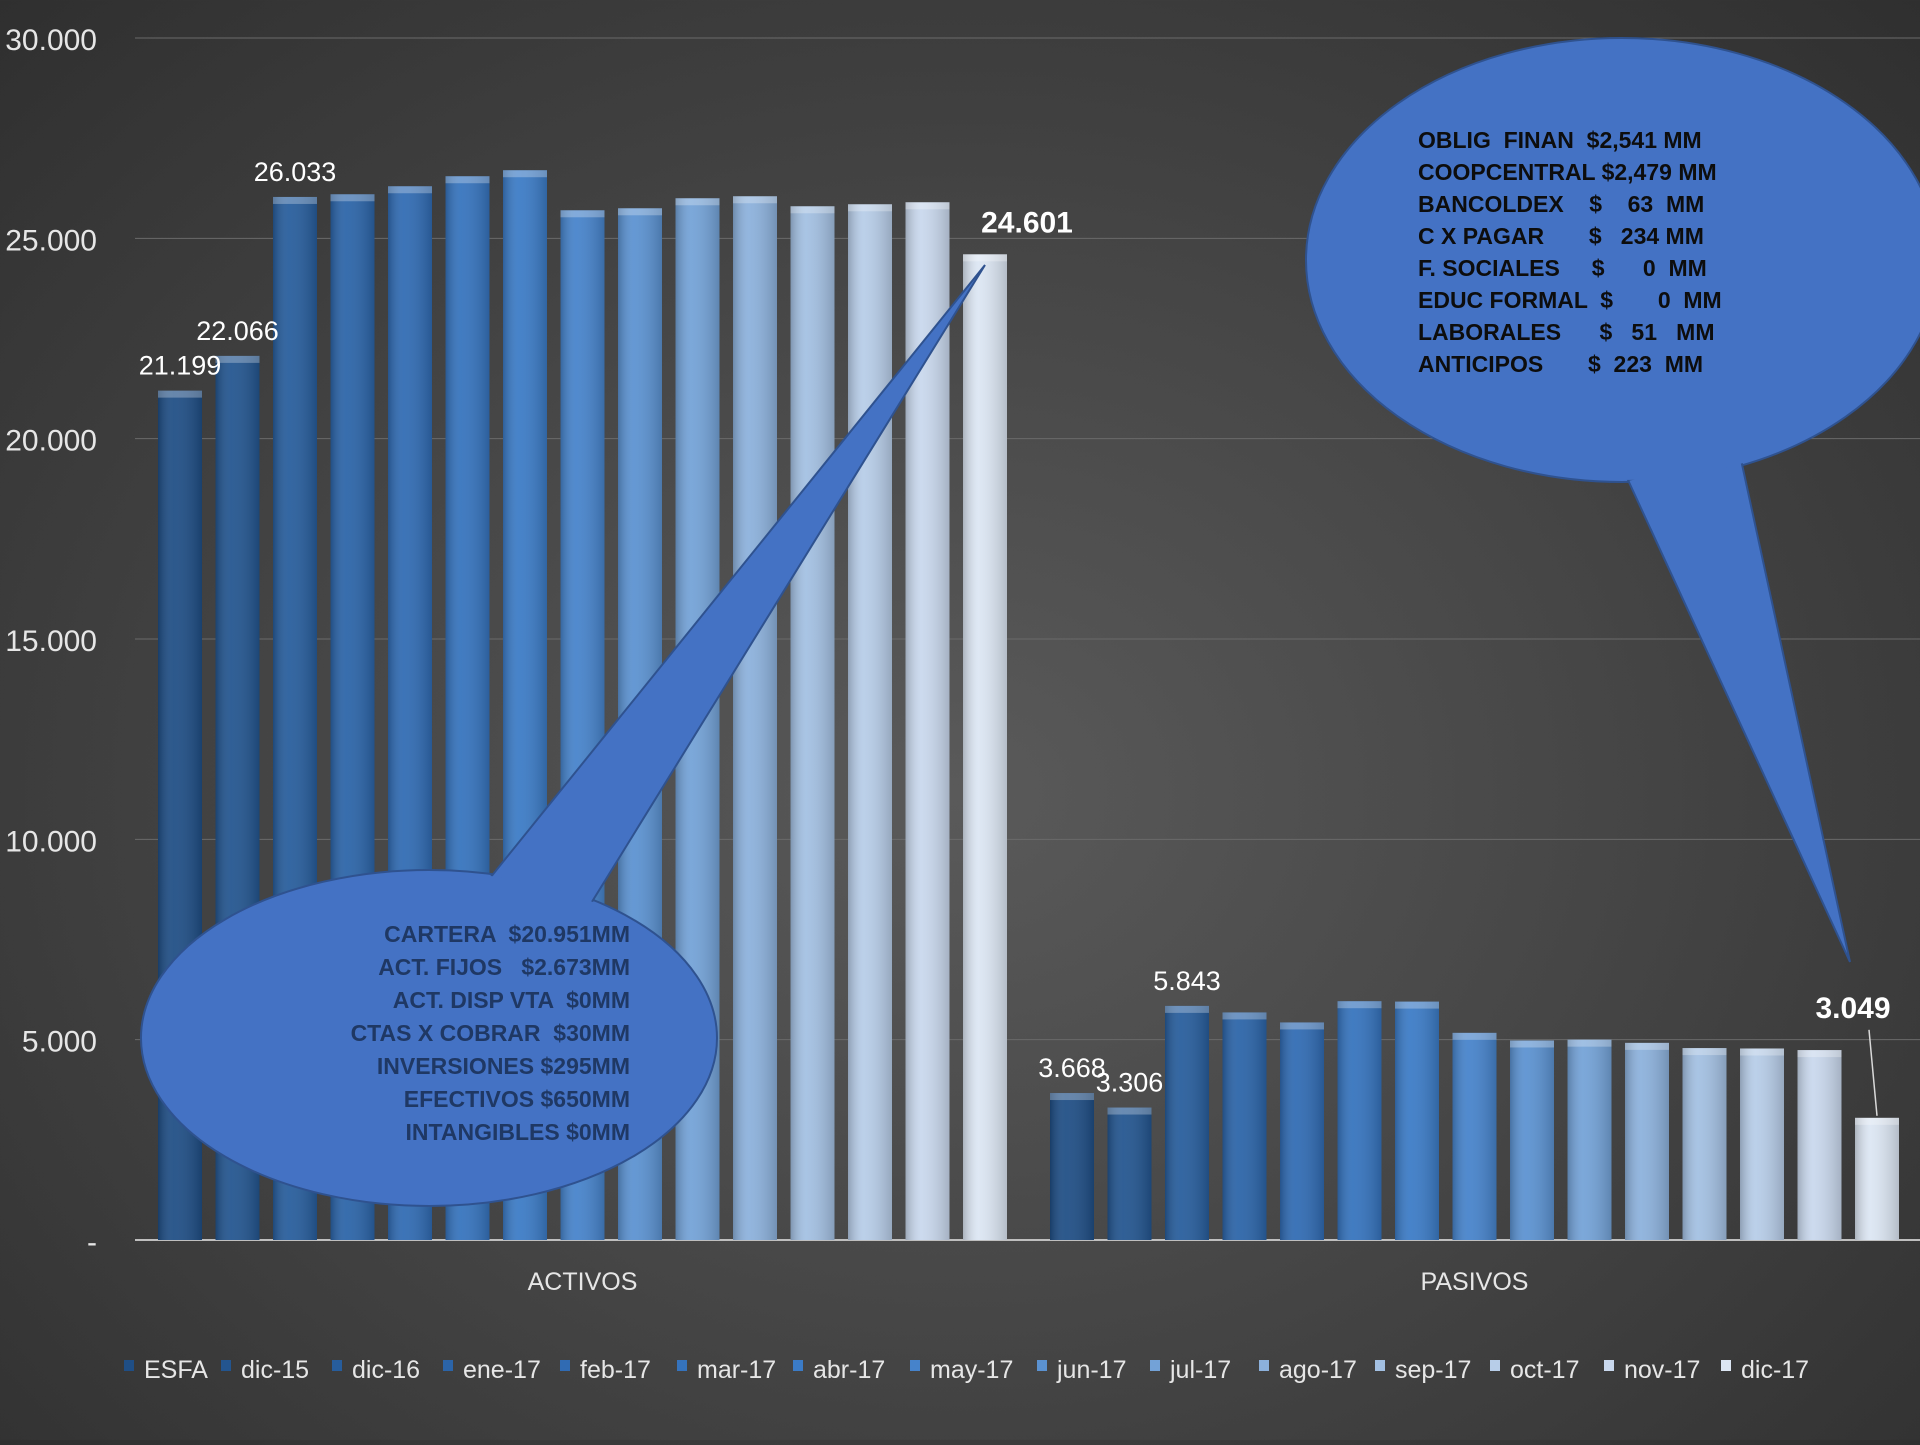 Image resolution: width=1920 pixels, height=1445 pixels. What do you see at coordinates (1561, 236) in the screenshot?
I see `callout-line: C X PAGAR $ 234 MM` at bounding box center [1561, 236].